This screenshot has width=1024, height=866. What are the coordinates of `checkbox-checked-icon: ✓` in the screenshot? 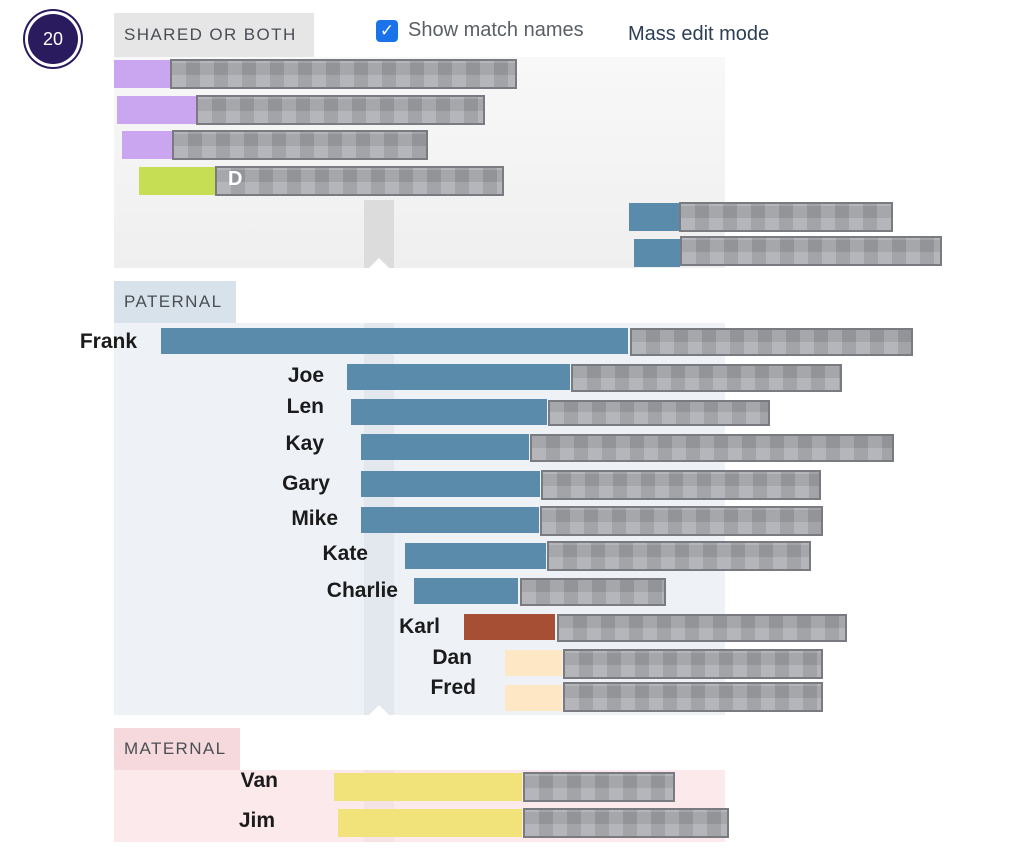 It's located at (387, 30).